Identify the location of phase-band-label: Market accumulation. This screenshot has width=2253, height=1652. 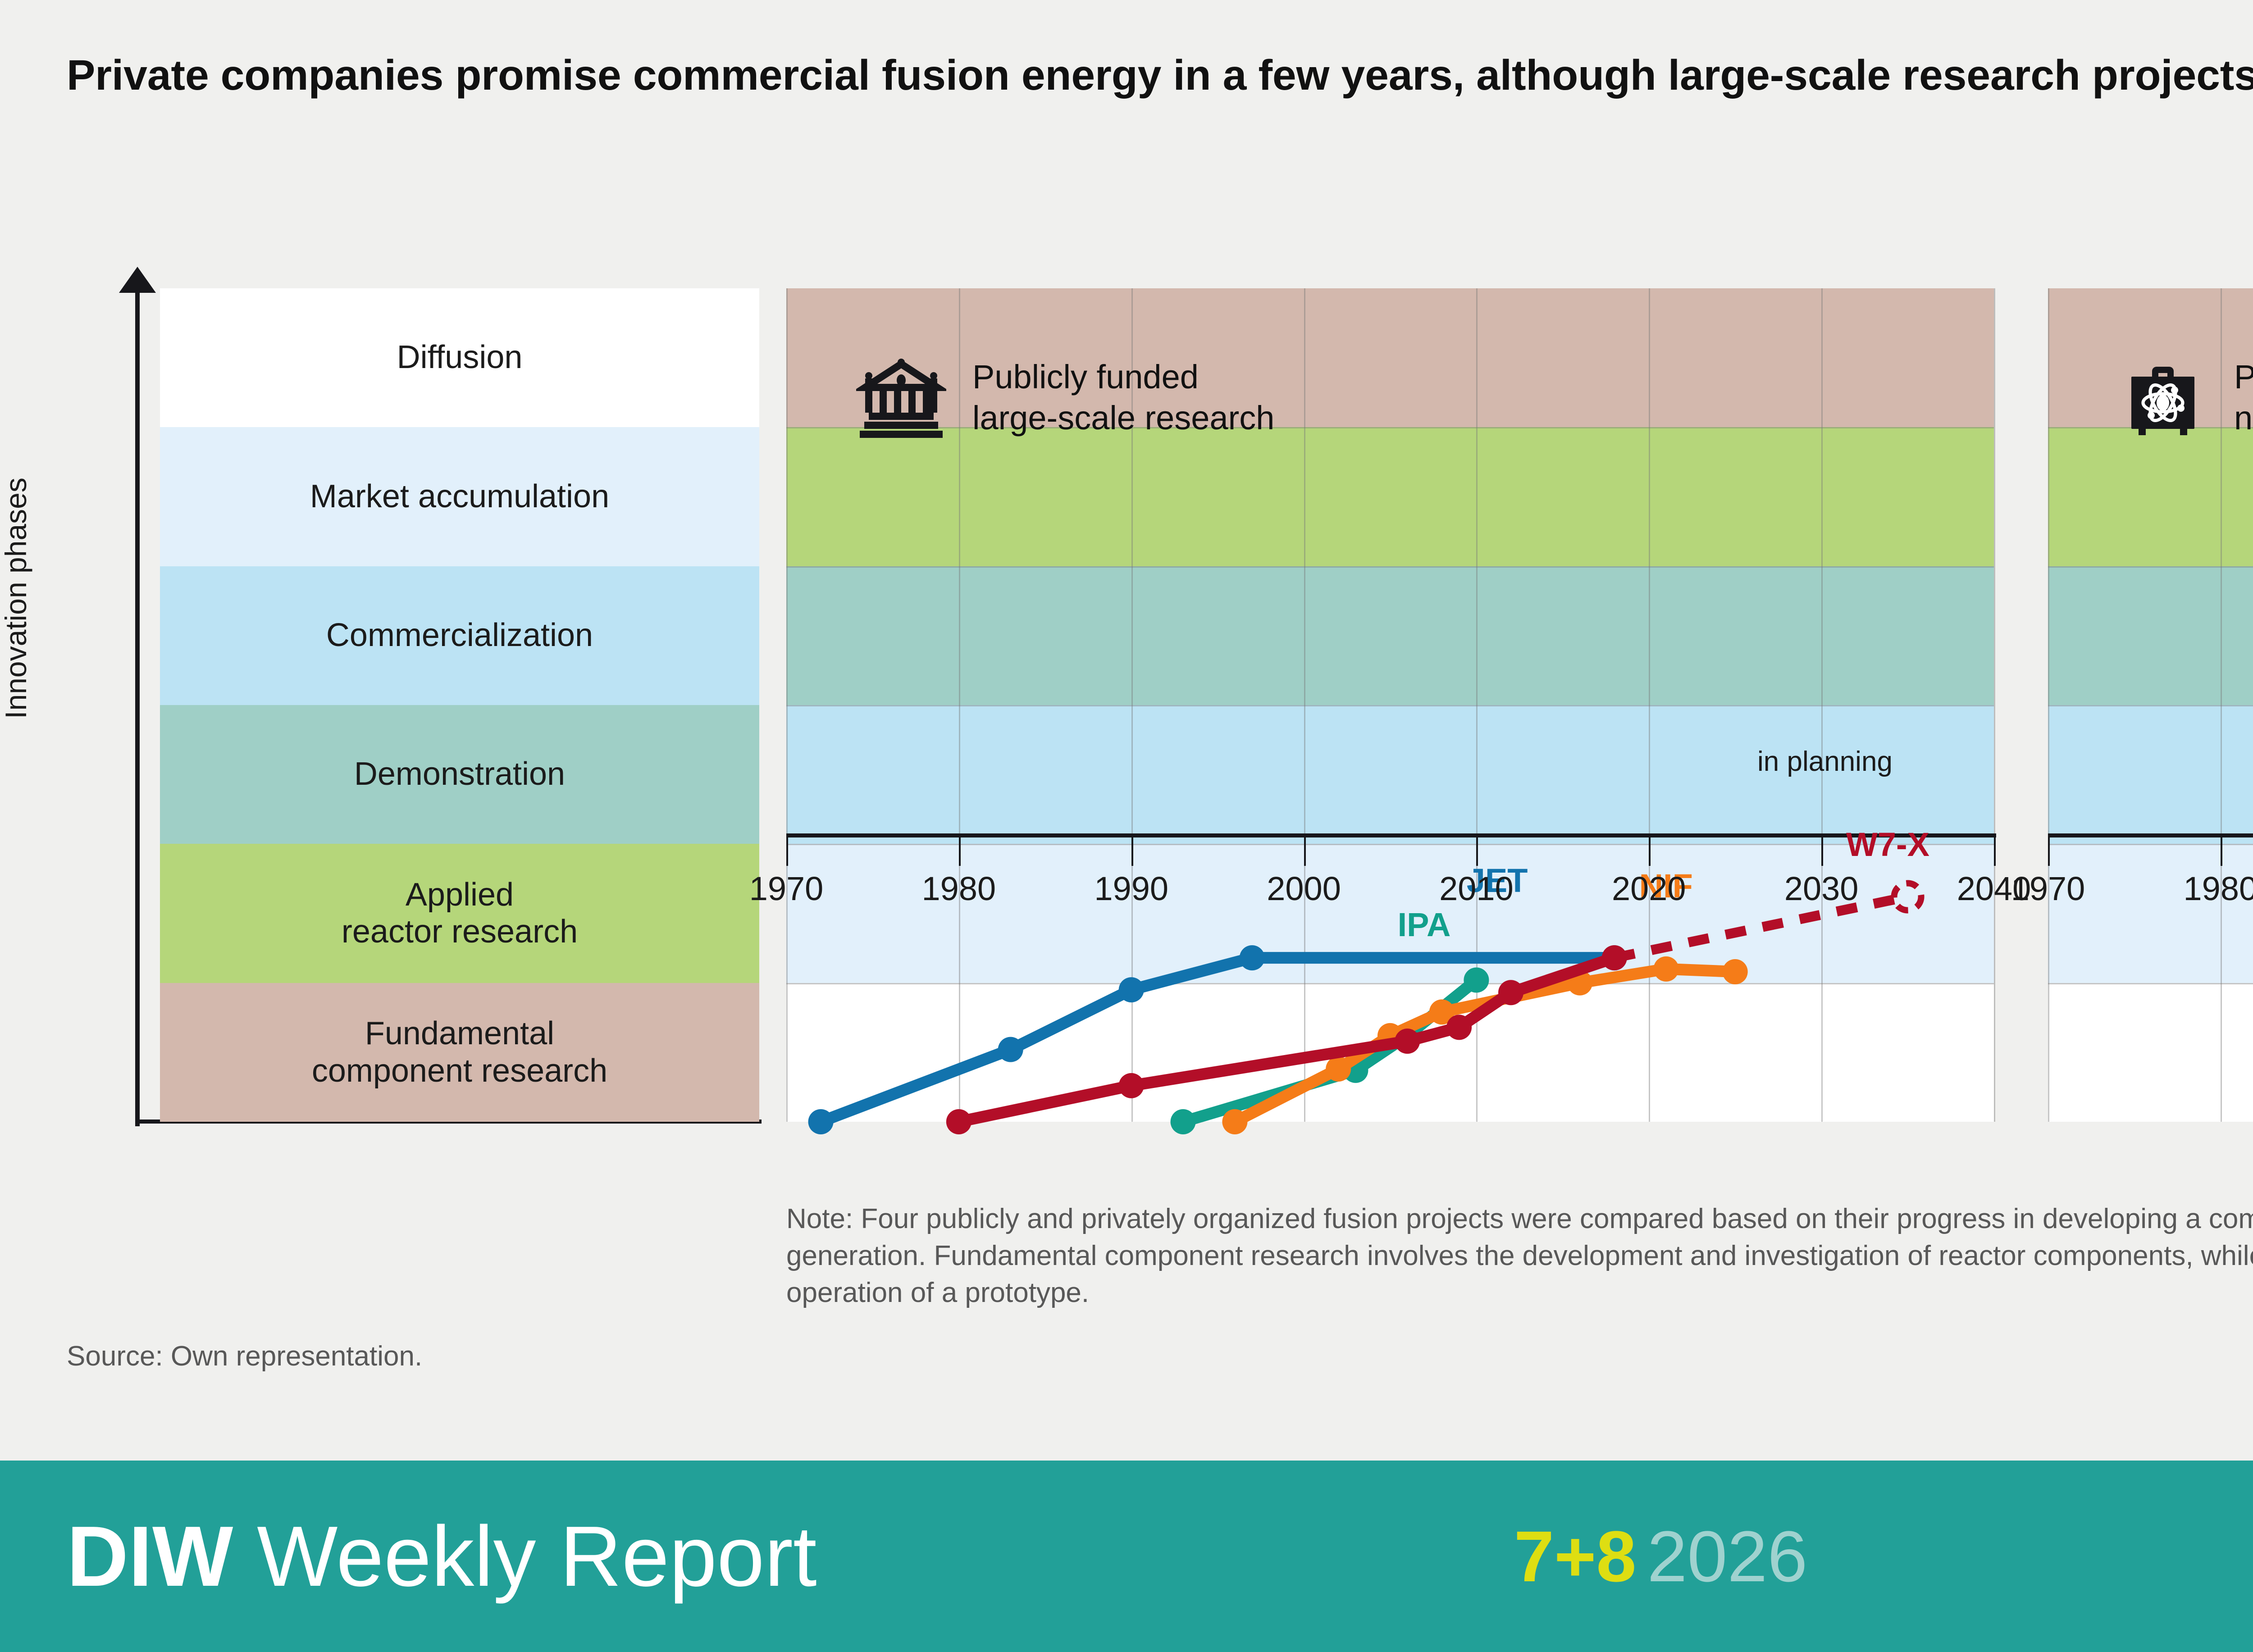
(460, 496).